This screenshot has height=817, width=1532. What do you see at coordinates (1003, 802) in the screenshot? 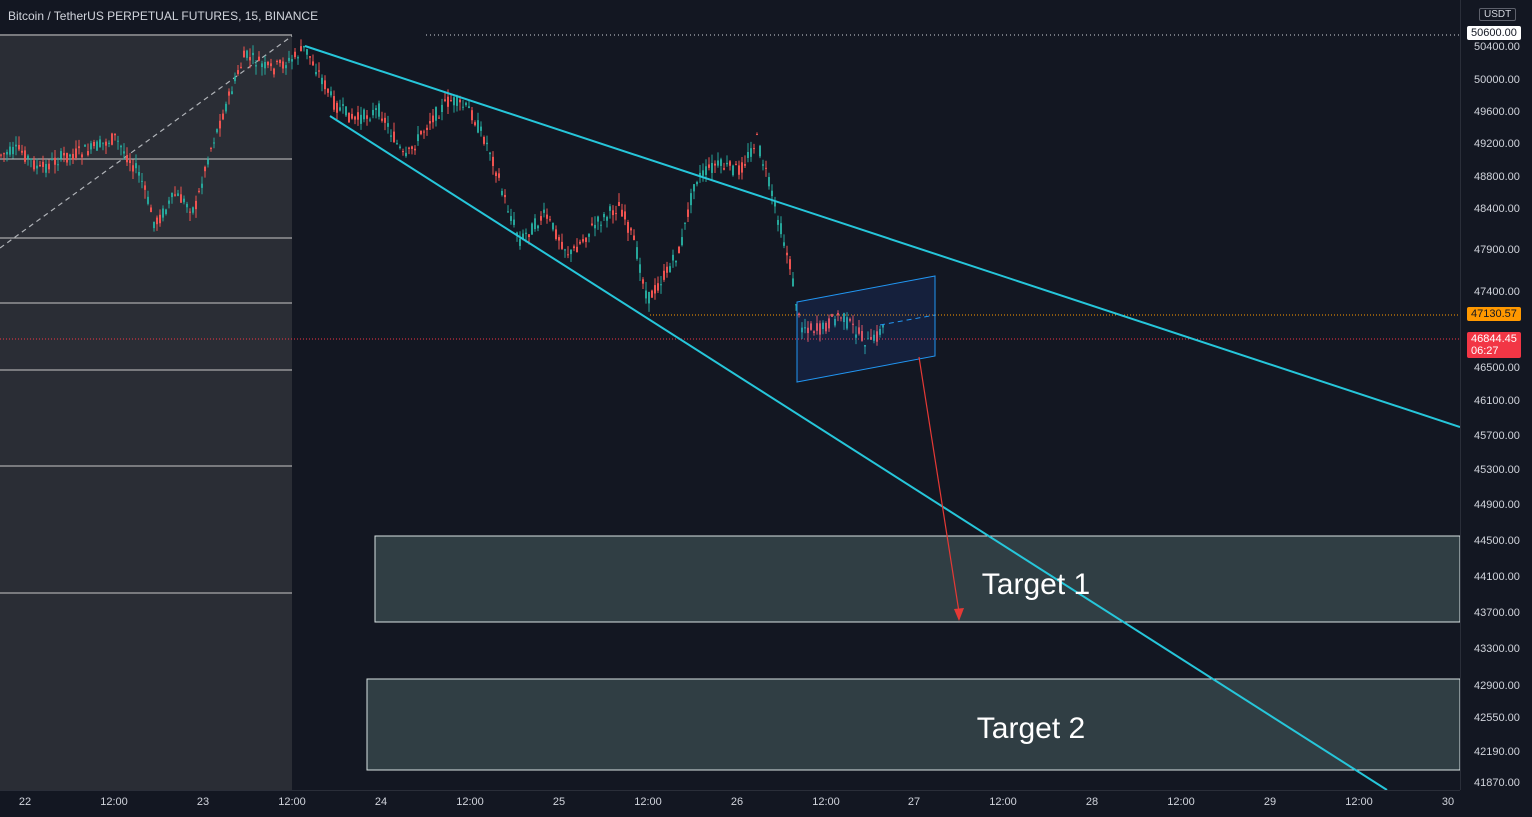
I see `time-tick: 12:00` at bounding box center [1003, 802].